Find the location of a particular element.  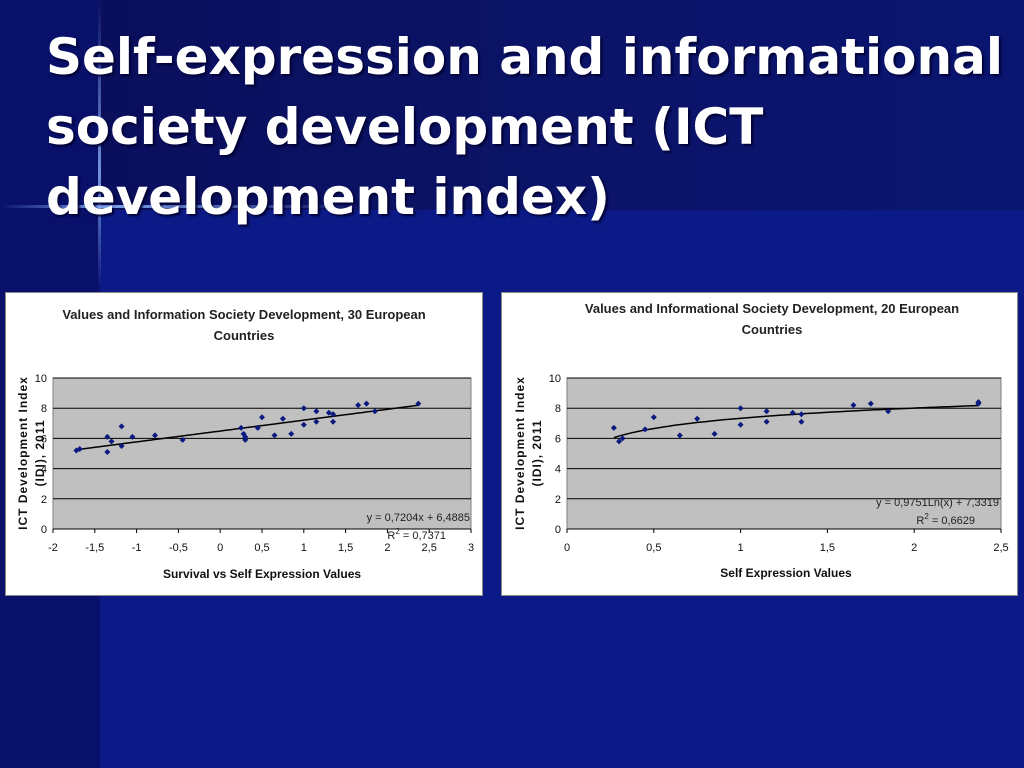

decorative-glow-horizontal is located at coordinates (180, 206).